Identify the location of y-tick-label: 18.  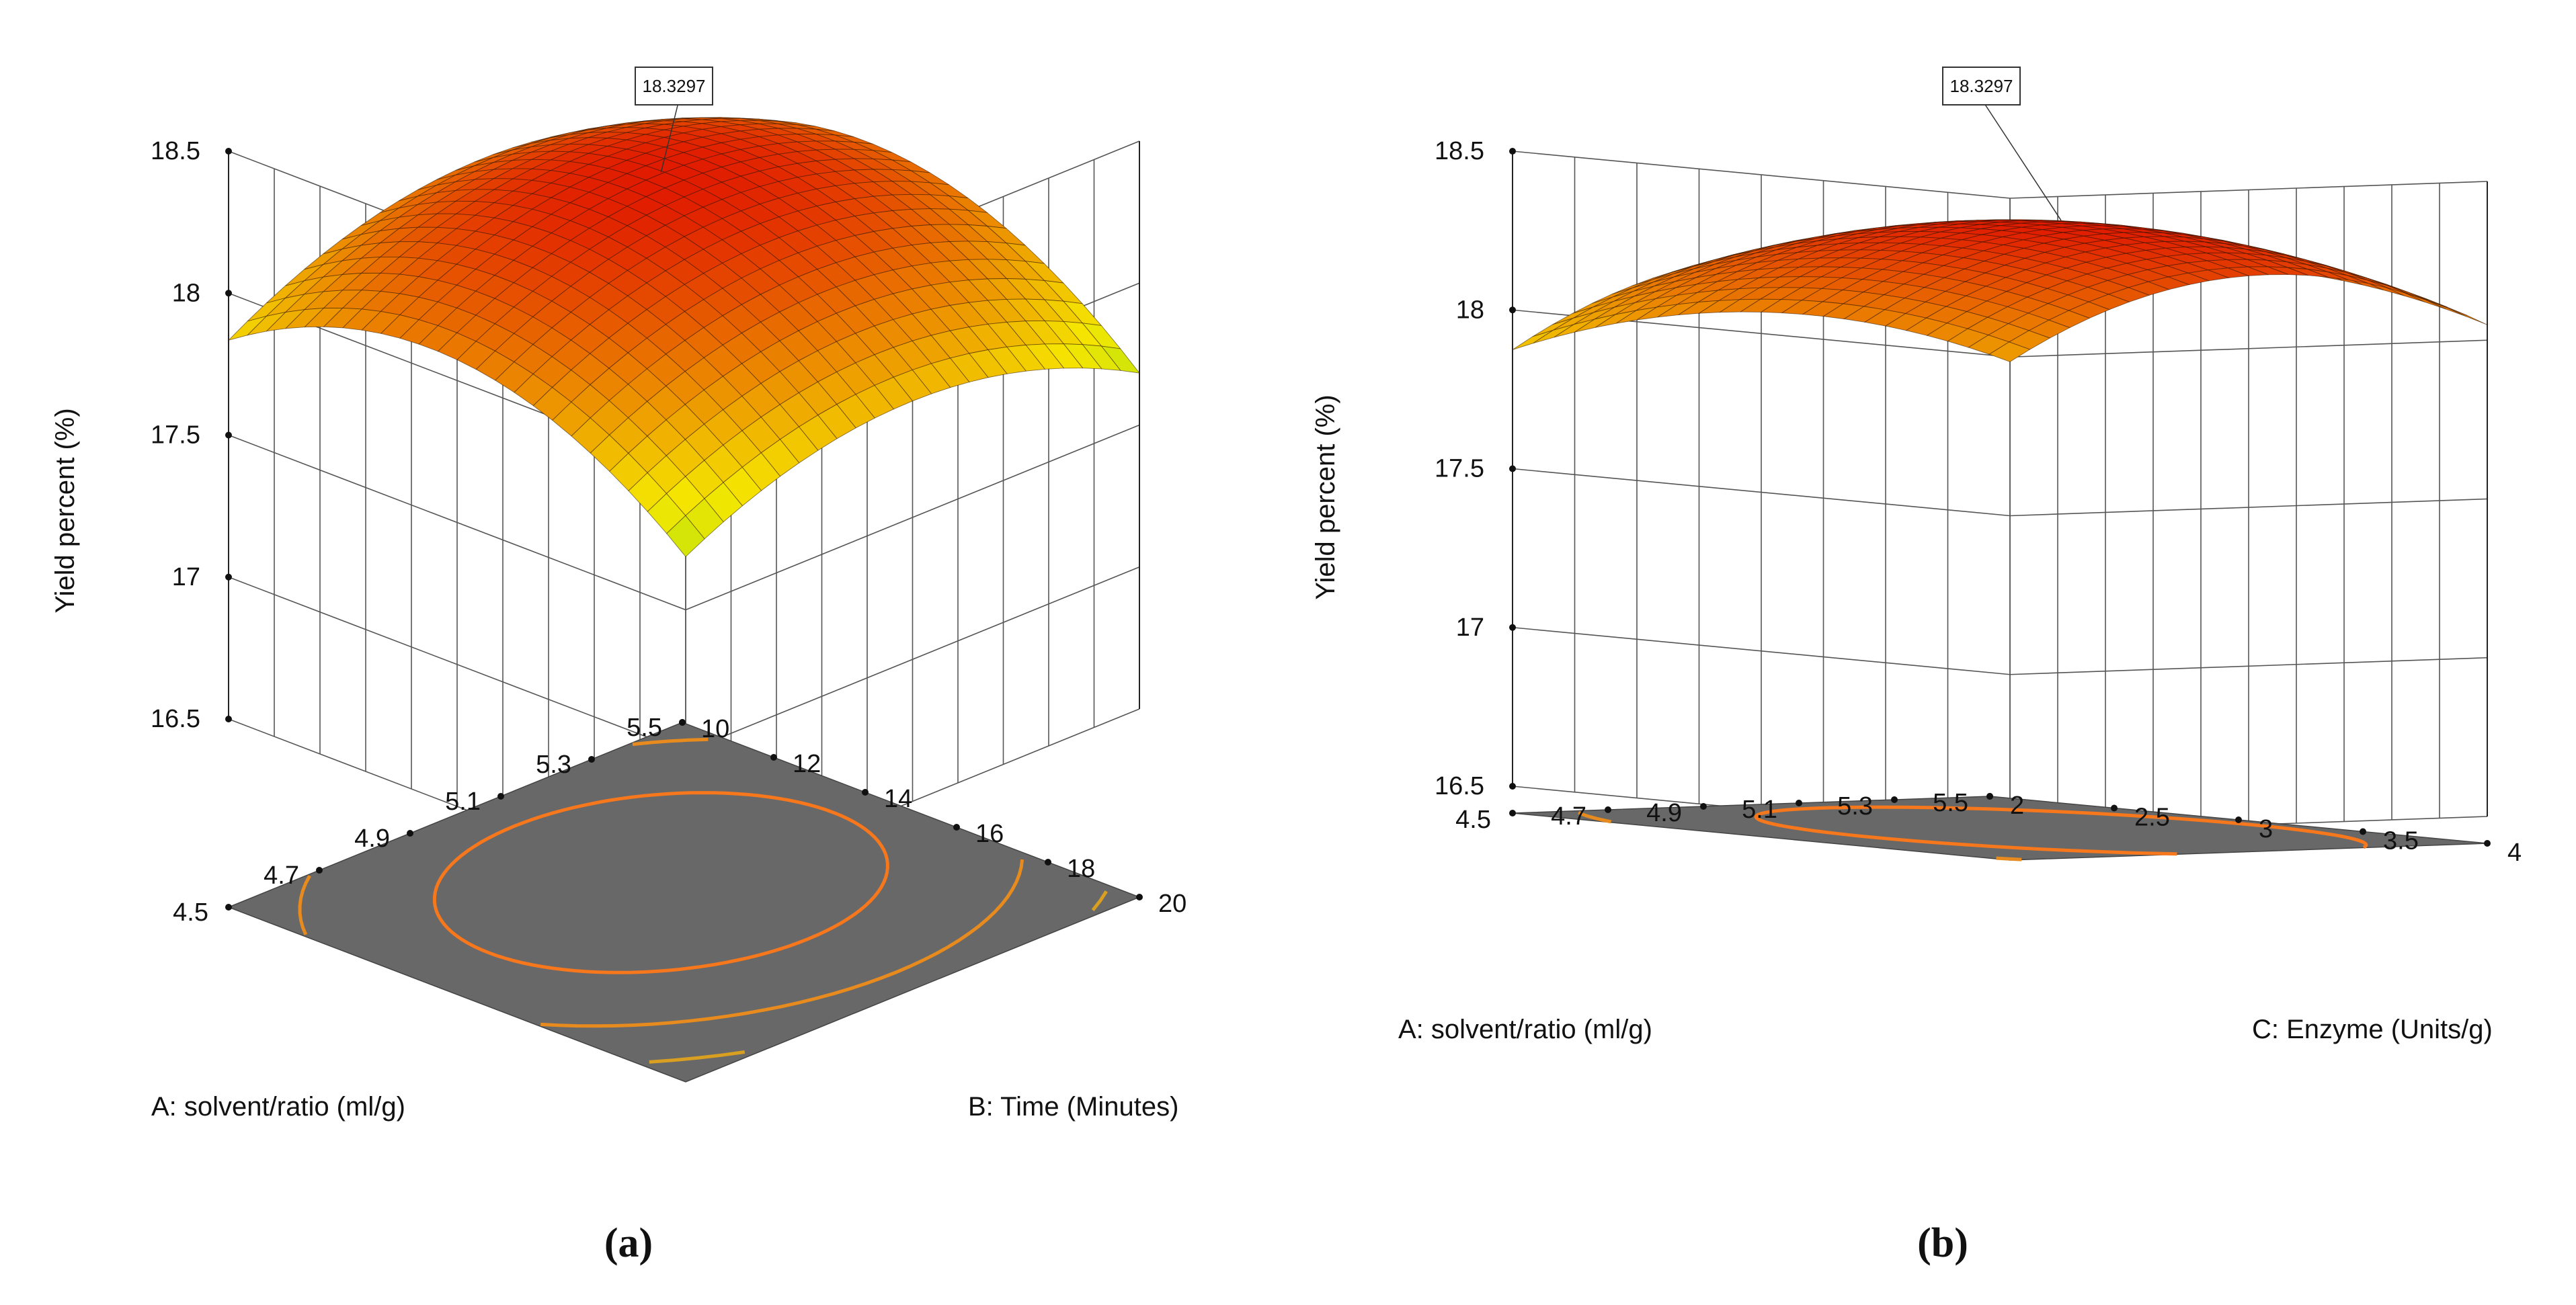
(1081, 869).